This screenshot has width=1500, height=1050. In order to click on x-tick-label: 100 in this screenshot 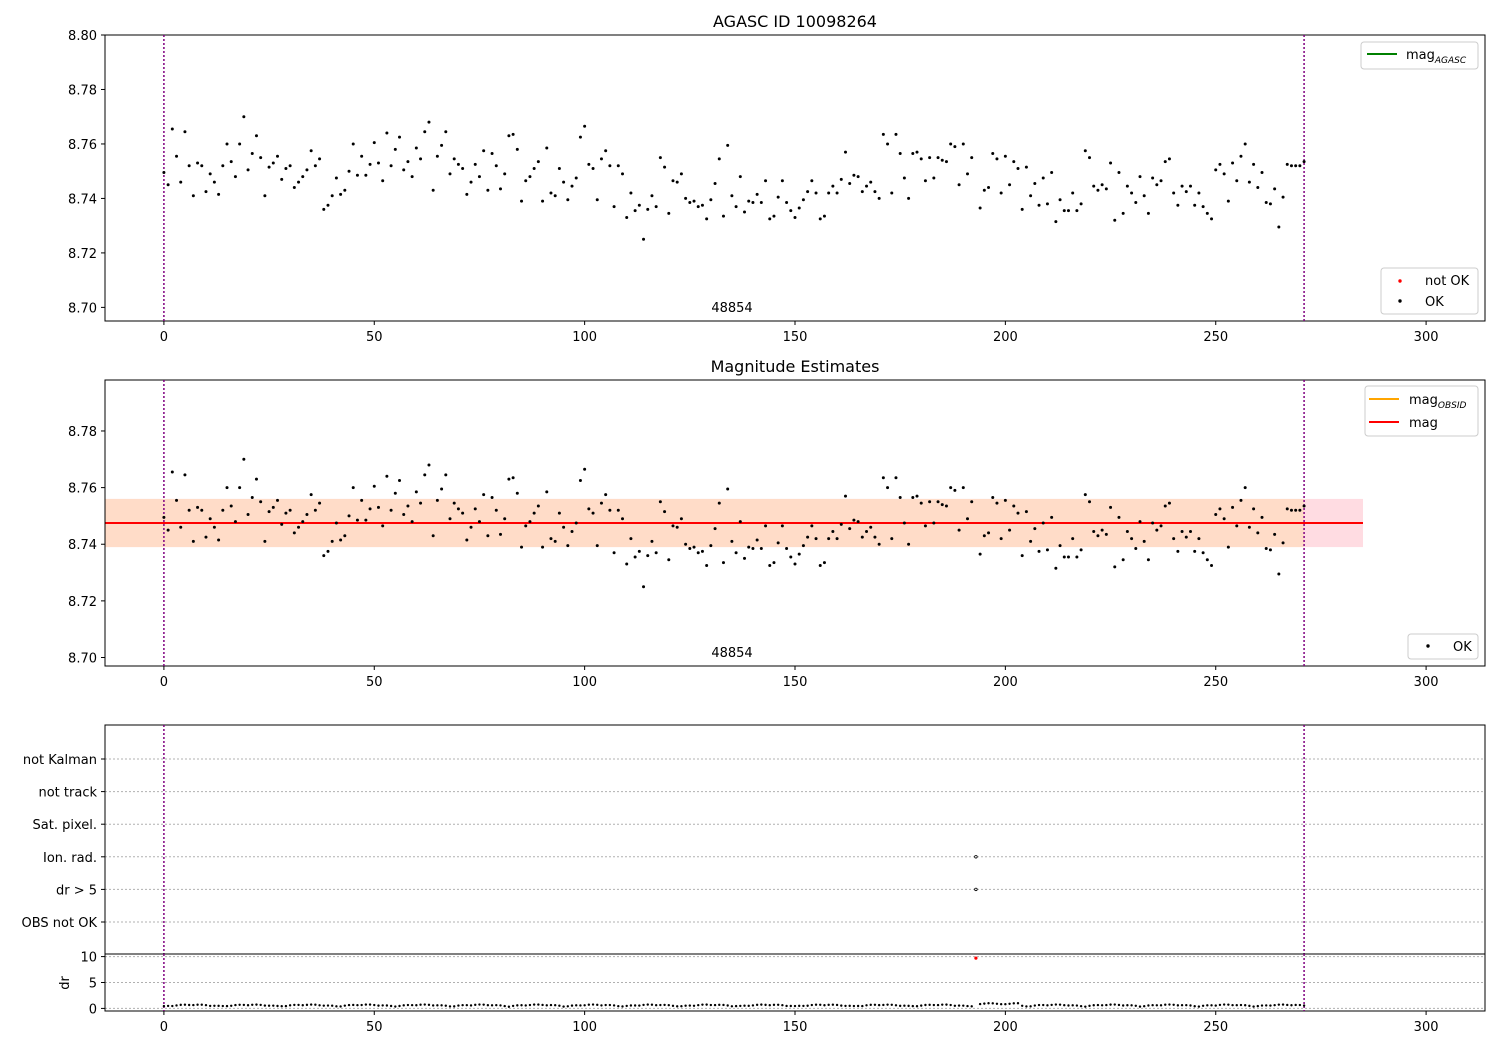, I will do `click(584, 337)`.